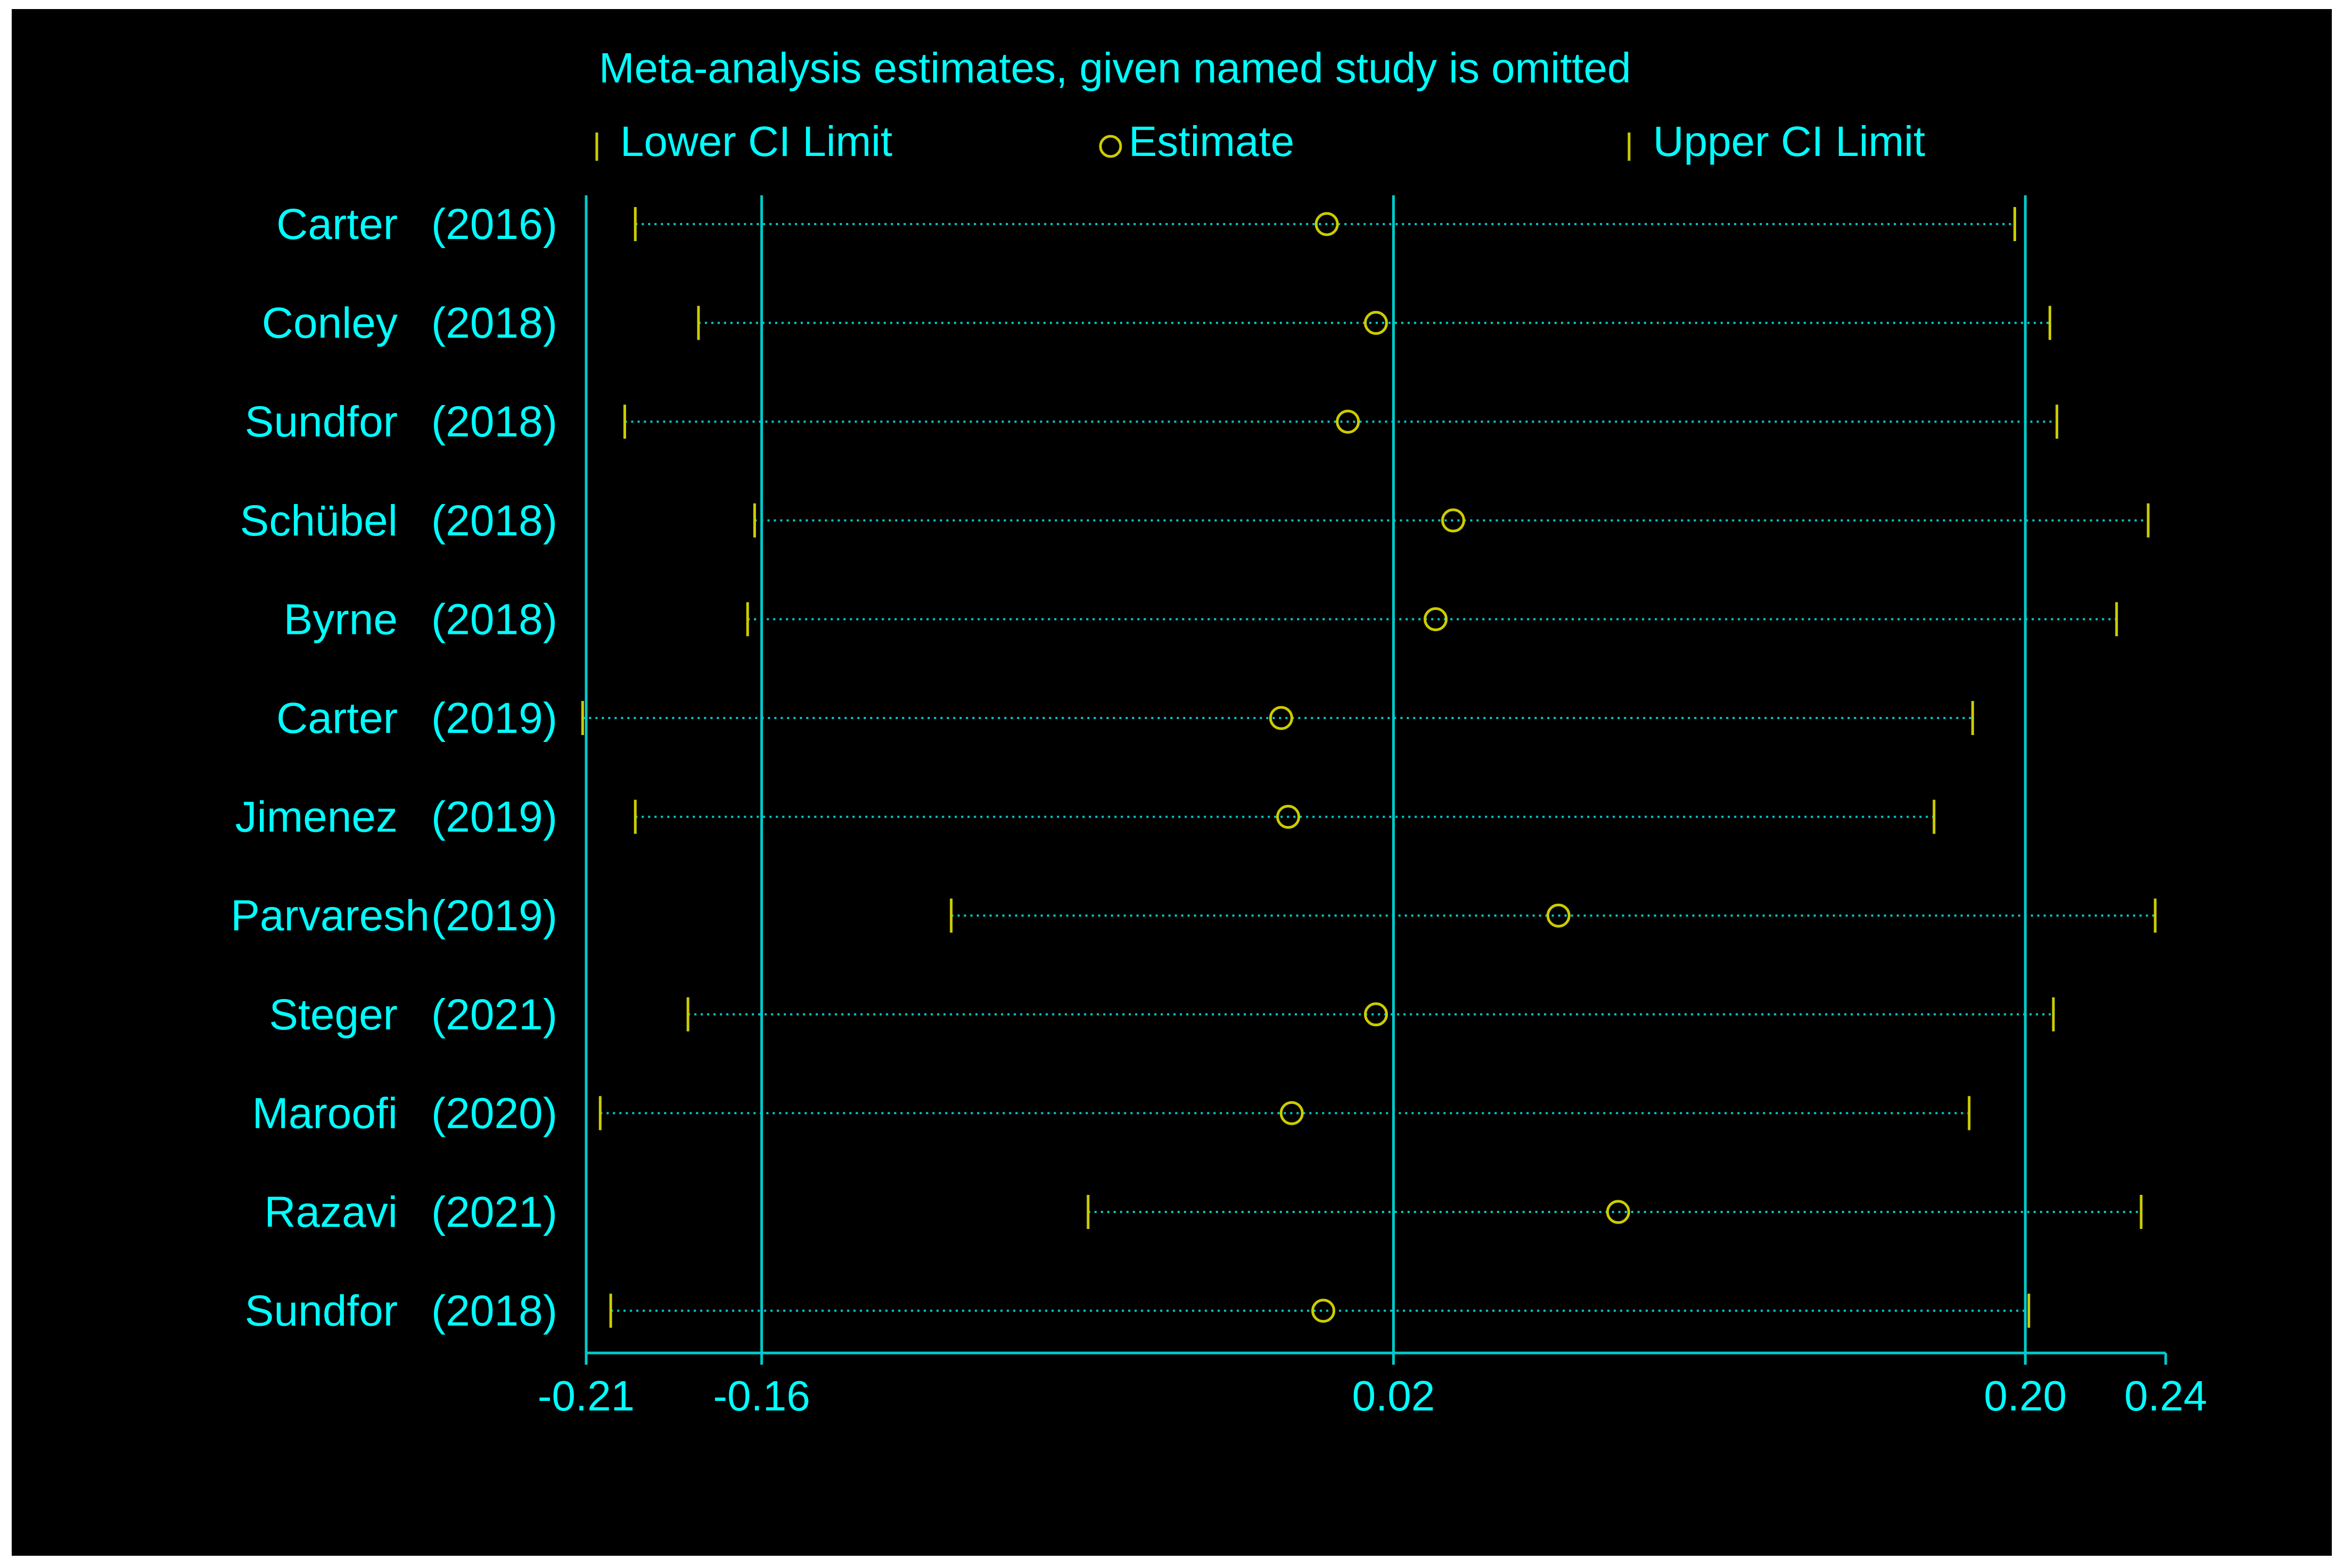  I want to click on x-tick-label: 0.20, so click(2025, 1396).